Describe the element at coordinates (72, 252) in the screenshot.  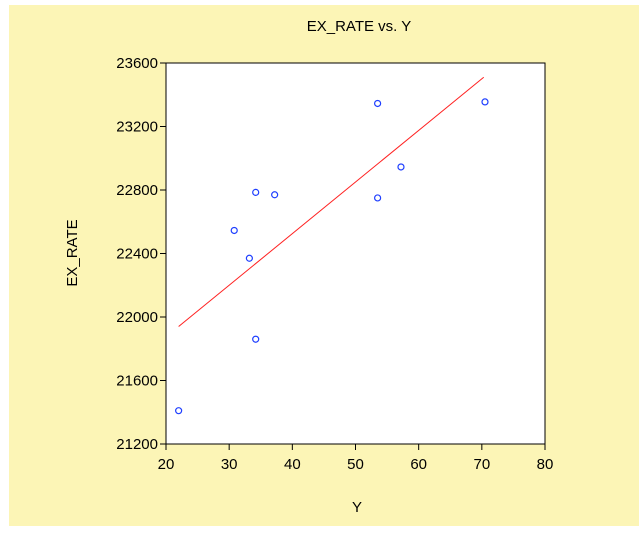
I see `y-axis-label: EX_RATE` at that location.